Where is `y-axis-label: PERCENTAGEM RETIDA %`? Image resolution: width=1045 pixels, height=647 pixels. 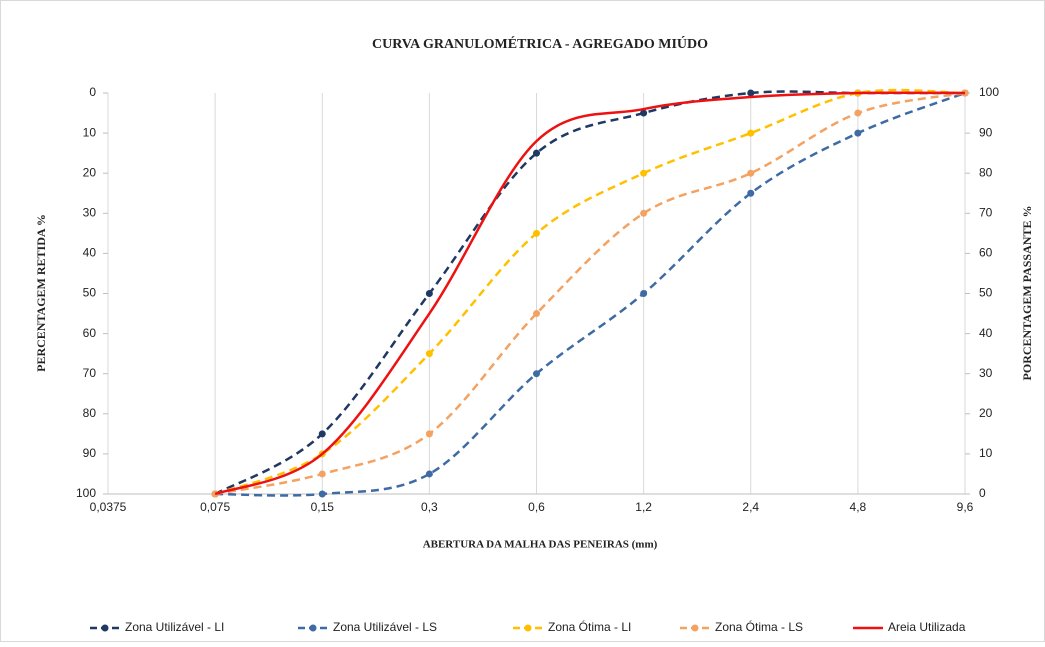
y-axis-label: PERCENTAGEM RETIDA % is located at coordinates (41, 293).